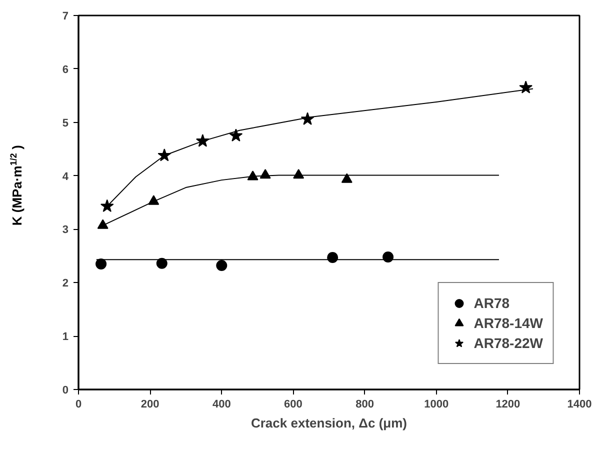 Image resolution: width=599 pixels, height=449 pixels. Describe the element at coordinates (508, 404) in the screenshot. I see `x-tick-label: 1200` at that location.